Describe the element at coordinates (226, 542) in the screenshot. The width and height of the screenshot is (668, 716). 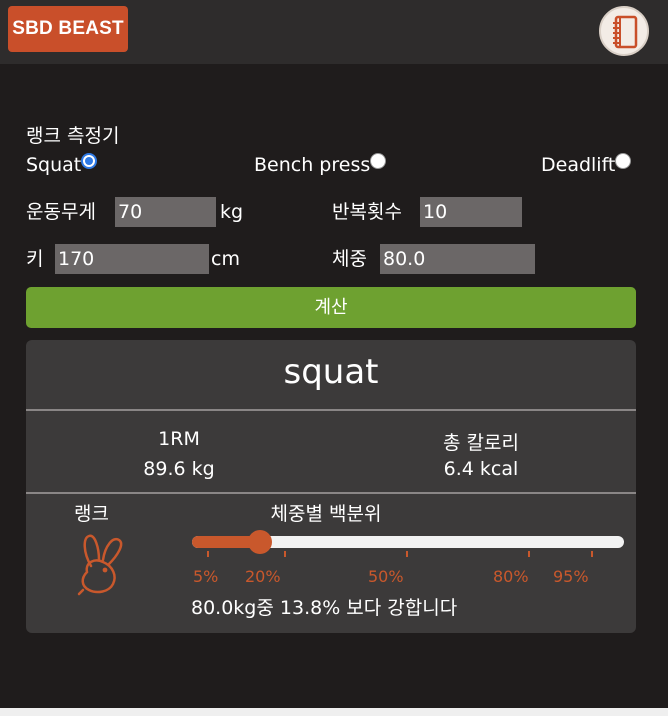
I see `percentile-slider-fill` at that location.